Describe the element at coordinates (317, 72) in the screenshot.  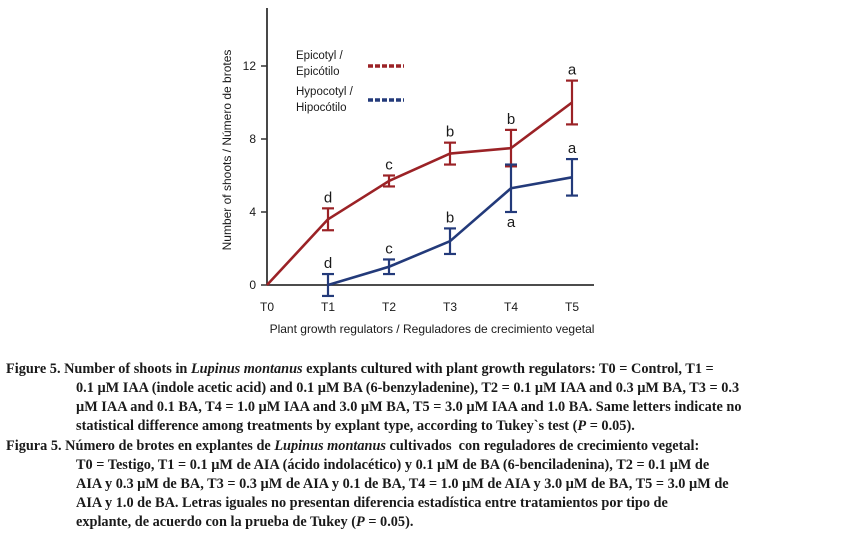
I see `legend-epicotyl-label-line2: Epicótilo` at that location.